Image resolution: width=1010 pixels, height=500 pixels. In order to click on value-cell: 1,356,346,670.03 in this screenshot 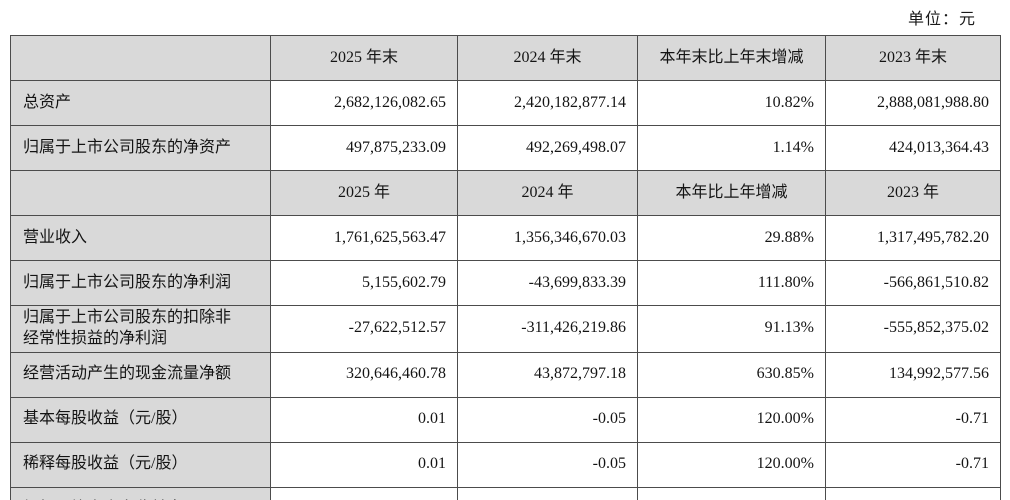, I will do `click(547, 238)`.